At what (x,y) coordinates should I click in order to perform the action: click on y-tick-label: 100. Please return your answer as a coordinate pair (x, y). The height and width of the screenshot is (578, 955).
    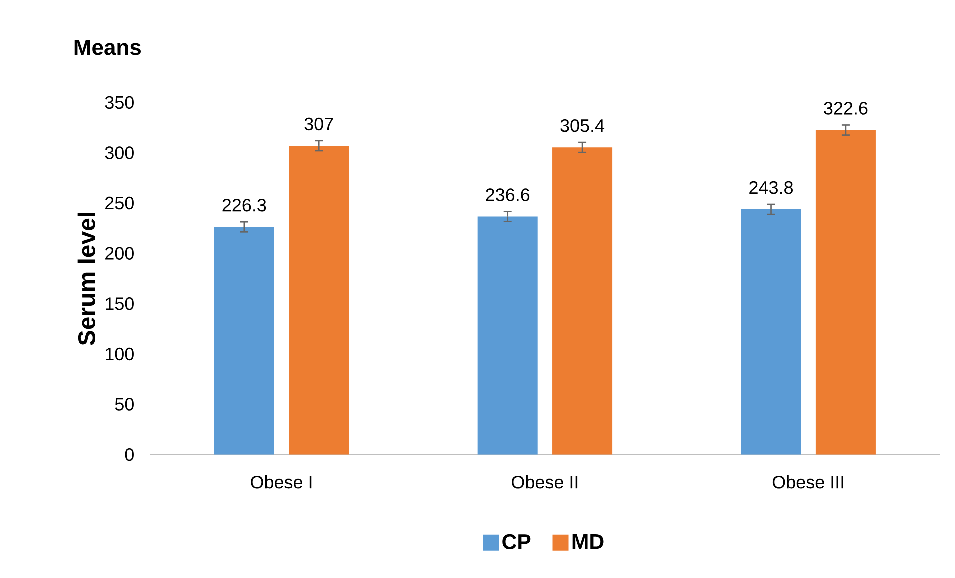
    Looking at the image, I should click on (120, 354).